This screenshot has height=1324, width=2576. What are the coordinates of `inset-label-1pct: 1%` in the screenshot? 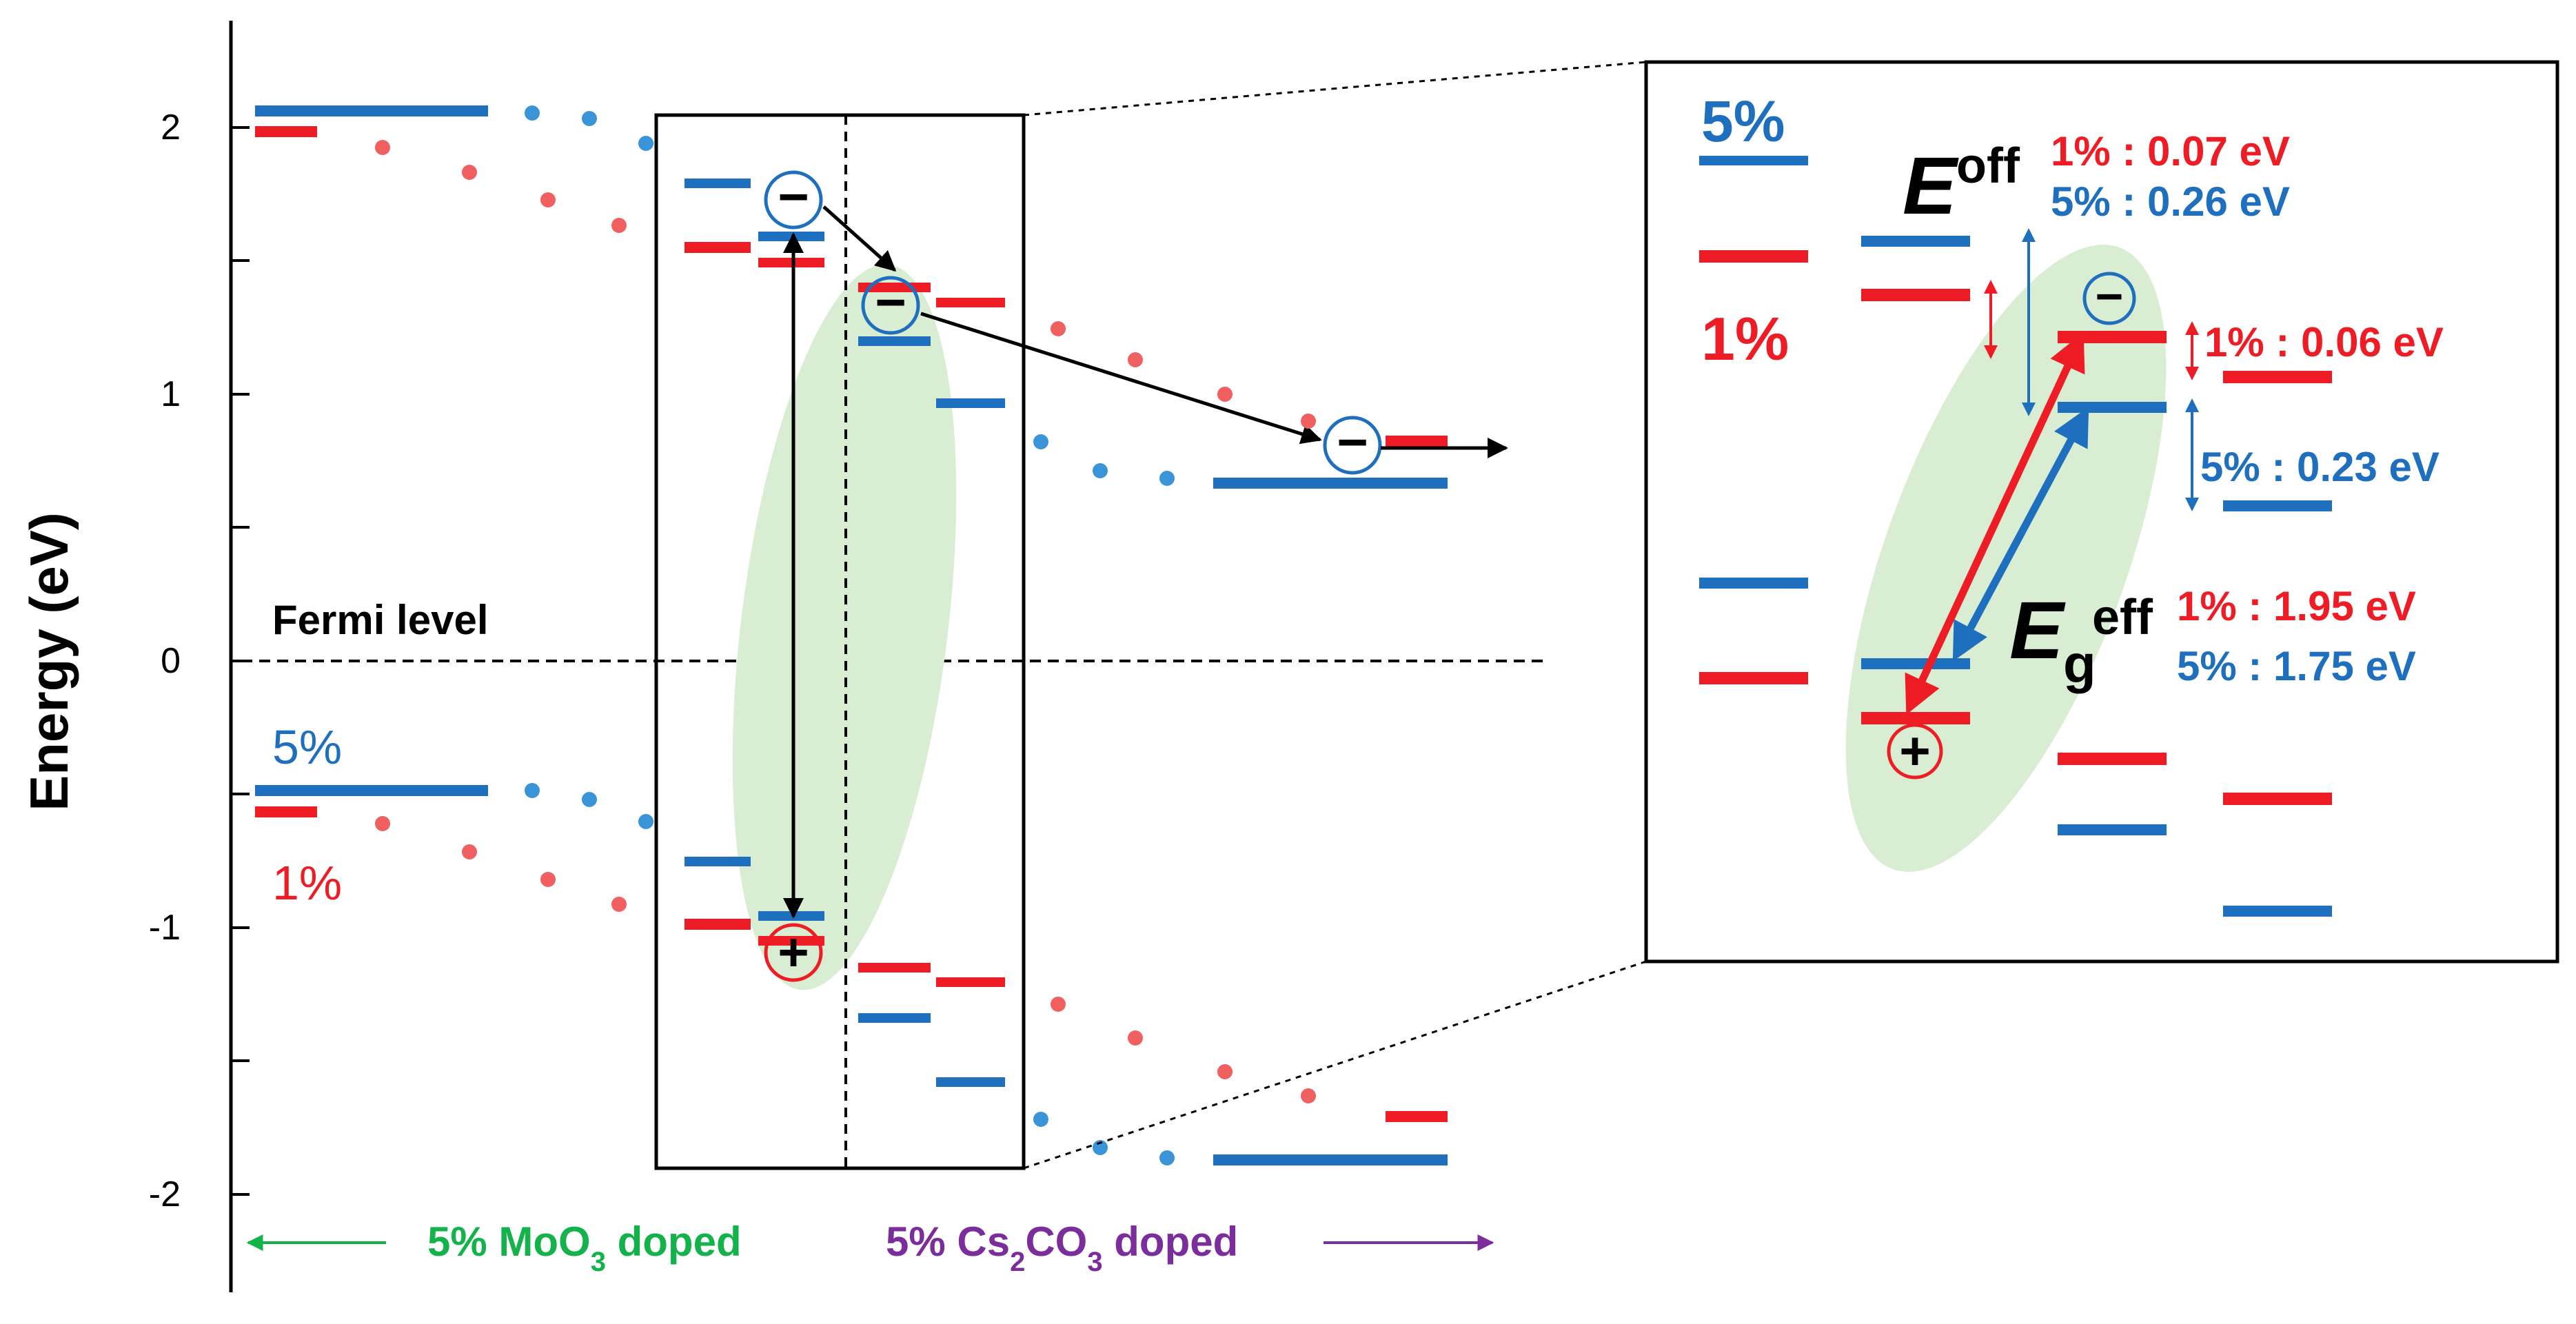 It's located at (1745, 339).